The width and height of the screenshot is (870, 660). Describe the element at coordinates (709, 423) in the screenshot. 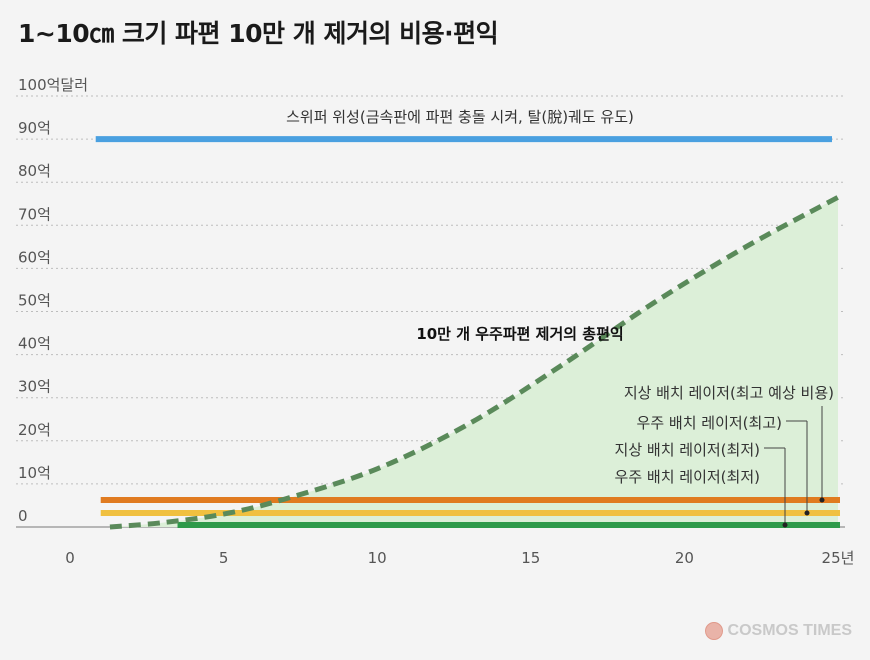

I see `cost-label-1: 우주 배치 레이저(최고)` at that location.